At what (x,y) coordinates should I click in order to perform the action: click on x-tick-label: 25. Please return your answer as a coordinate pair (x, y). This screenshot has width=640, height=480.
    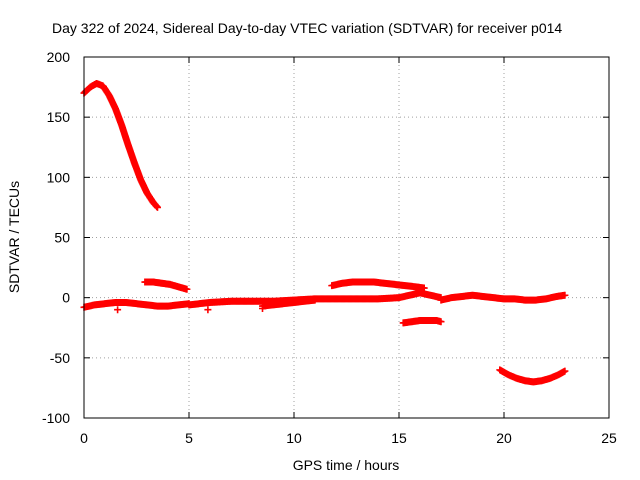
    Looking at the image, I should click on (609, 438).